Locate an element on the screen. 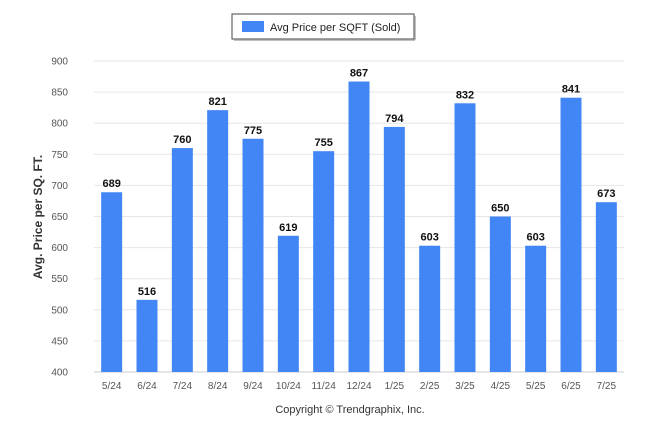 The image size is (646, 434). data-label: 619 is located at coordinates (288, 228).